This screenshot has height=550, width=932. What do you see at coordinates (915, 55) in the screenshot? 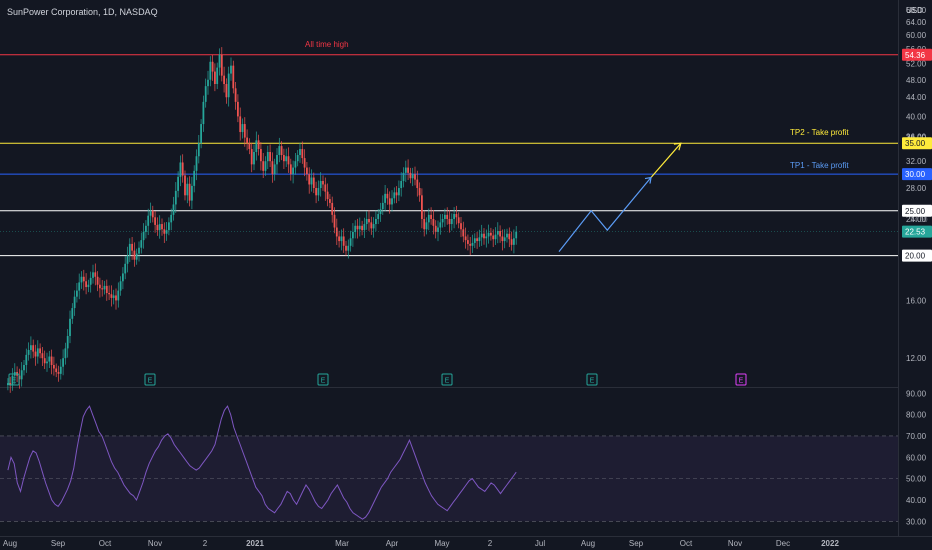
I see `ath-price-badge: 54.36` at bounding box center [915, 55].